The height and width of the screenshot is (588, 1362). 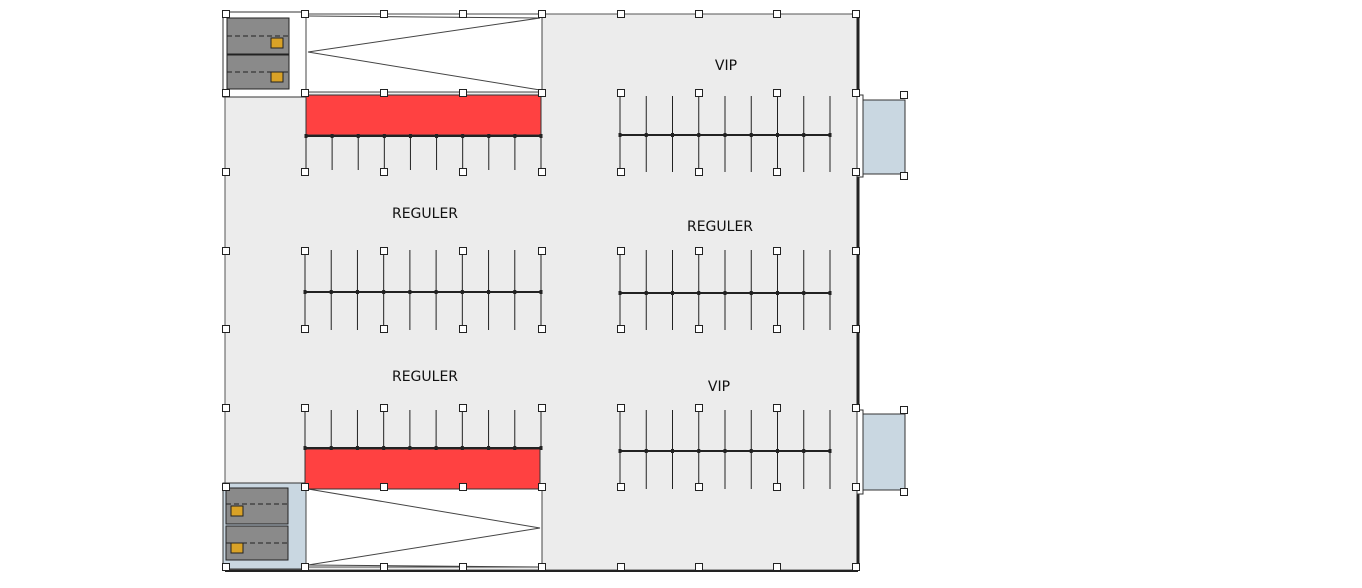 What do you see at coordinates (860, 452) in the screenshot?
I see `entrance-notch-bottom` at bounding box center [860, 452].